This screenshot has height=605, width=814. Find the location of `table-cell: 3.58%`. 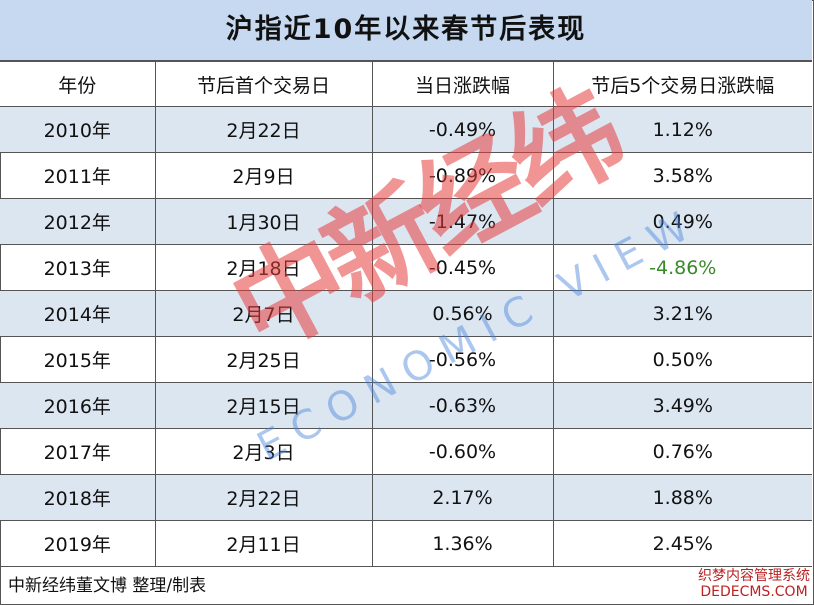

table-cell: 3.58% is located at coordinates (682, 175).